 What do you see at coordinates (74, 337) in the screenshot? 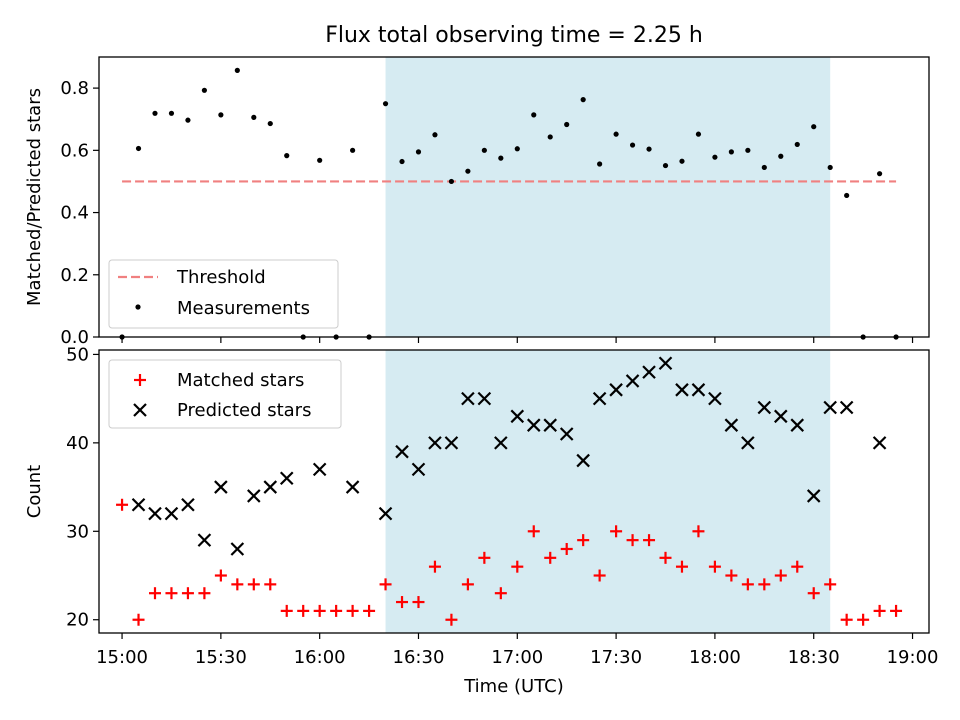
I see `y-tick-label: 0.0` at bounding box center [74, 337].